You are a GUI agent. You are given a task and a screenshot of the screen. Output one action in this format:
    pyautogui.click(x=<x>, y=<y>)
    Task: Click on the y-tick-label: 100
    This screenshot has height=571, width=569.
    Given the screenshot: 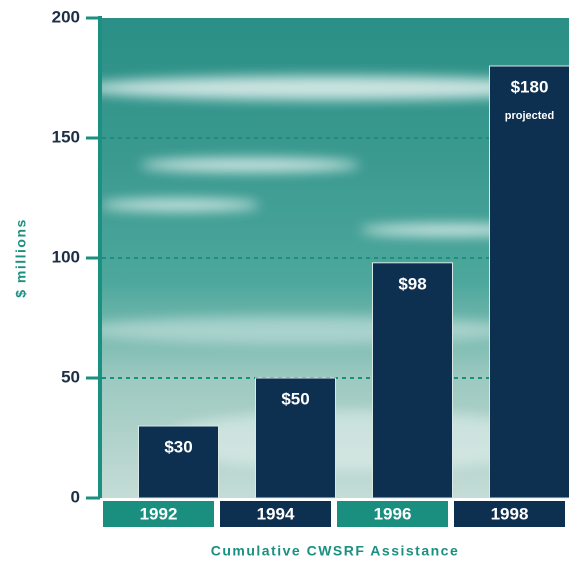 What is the action you would take?
    pyautogui.click(x=66, y=256)
    